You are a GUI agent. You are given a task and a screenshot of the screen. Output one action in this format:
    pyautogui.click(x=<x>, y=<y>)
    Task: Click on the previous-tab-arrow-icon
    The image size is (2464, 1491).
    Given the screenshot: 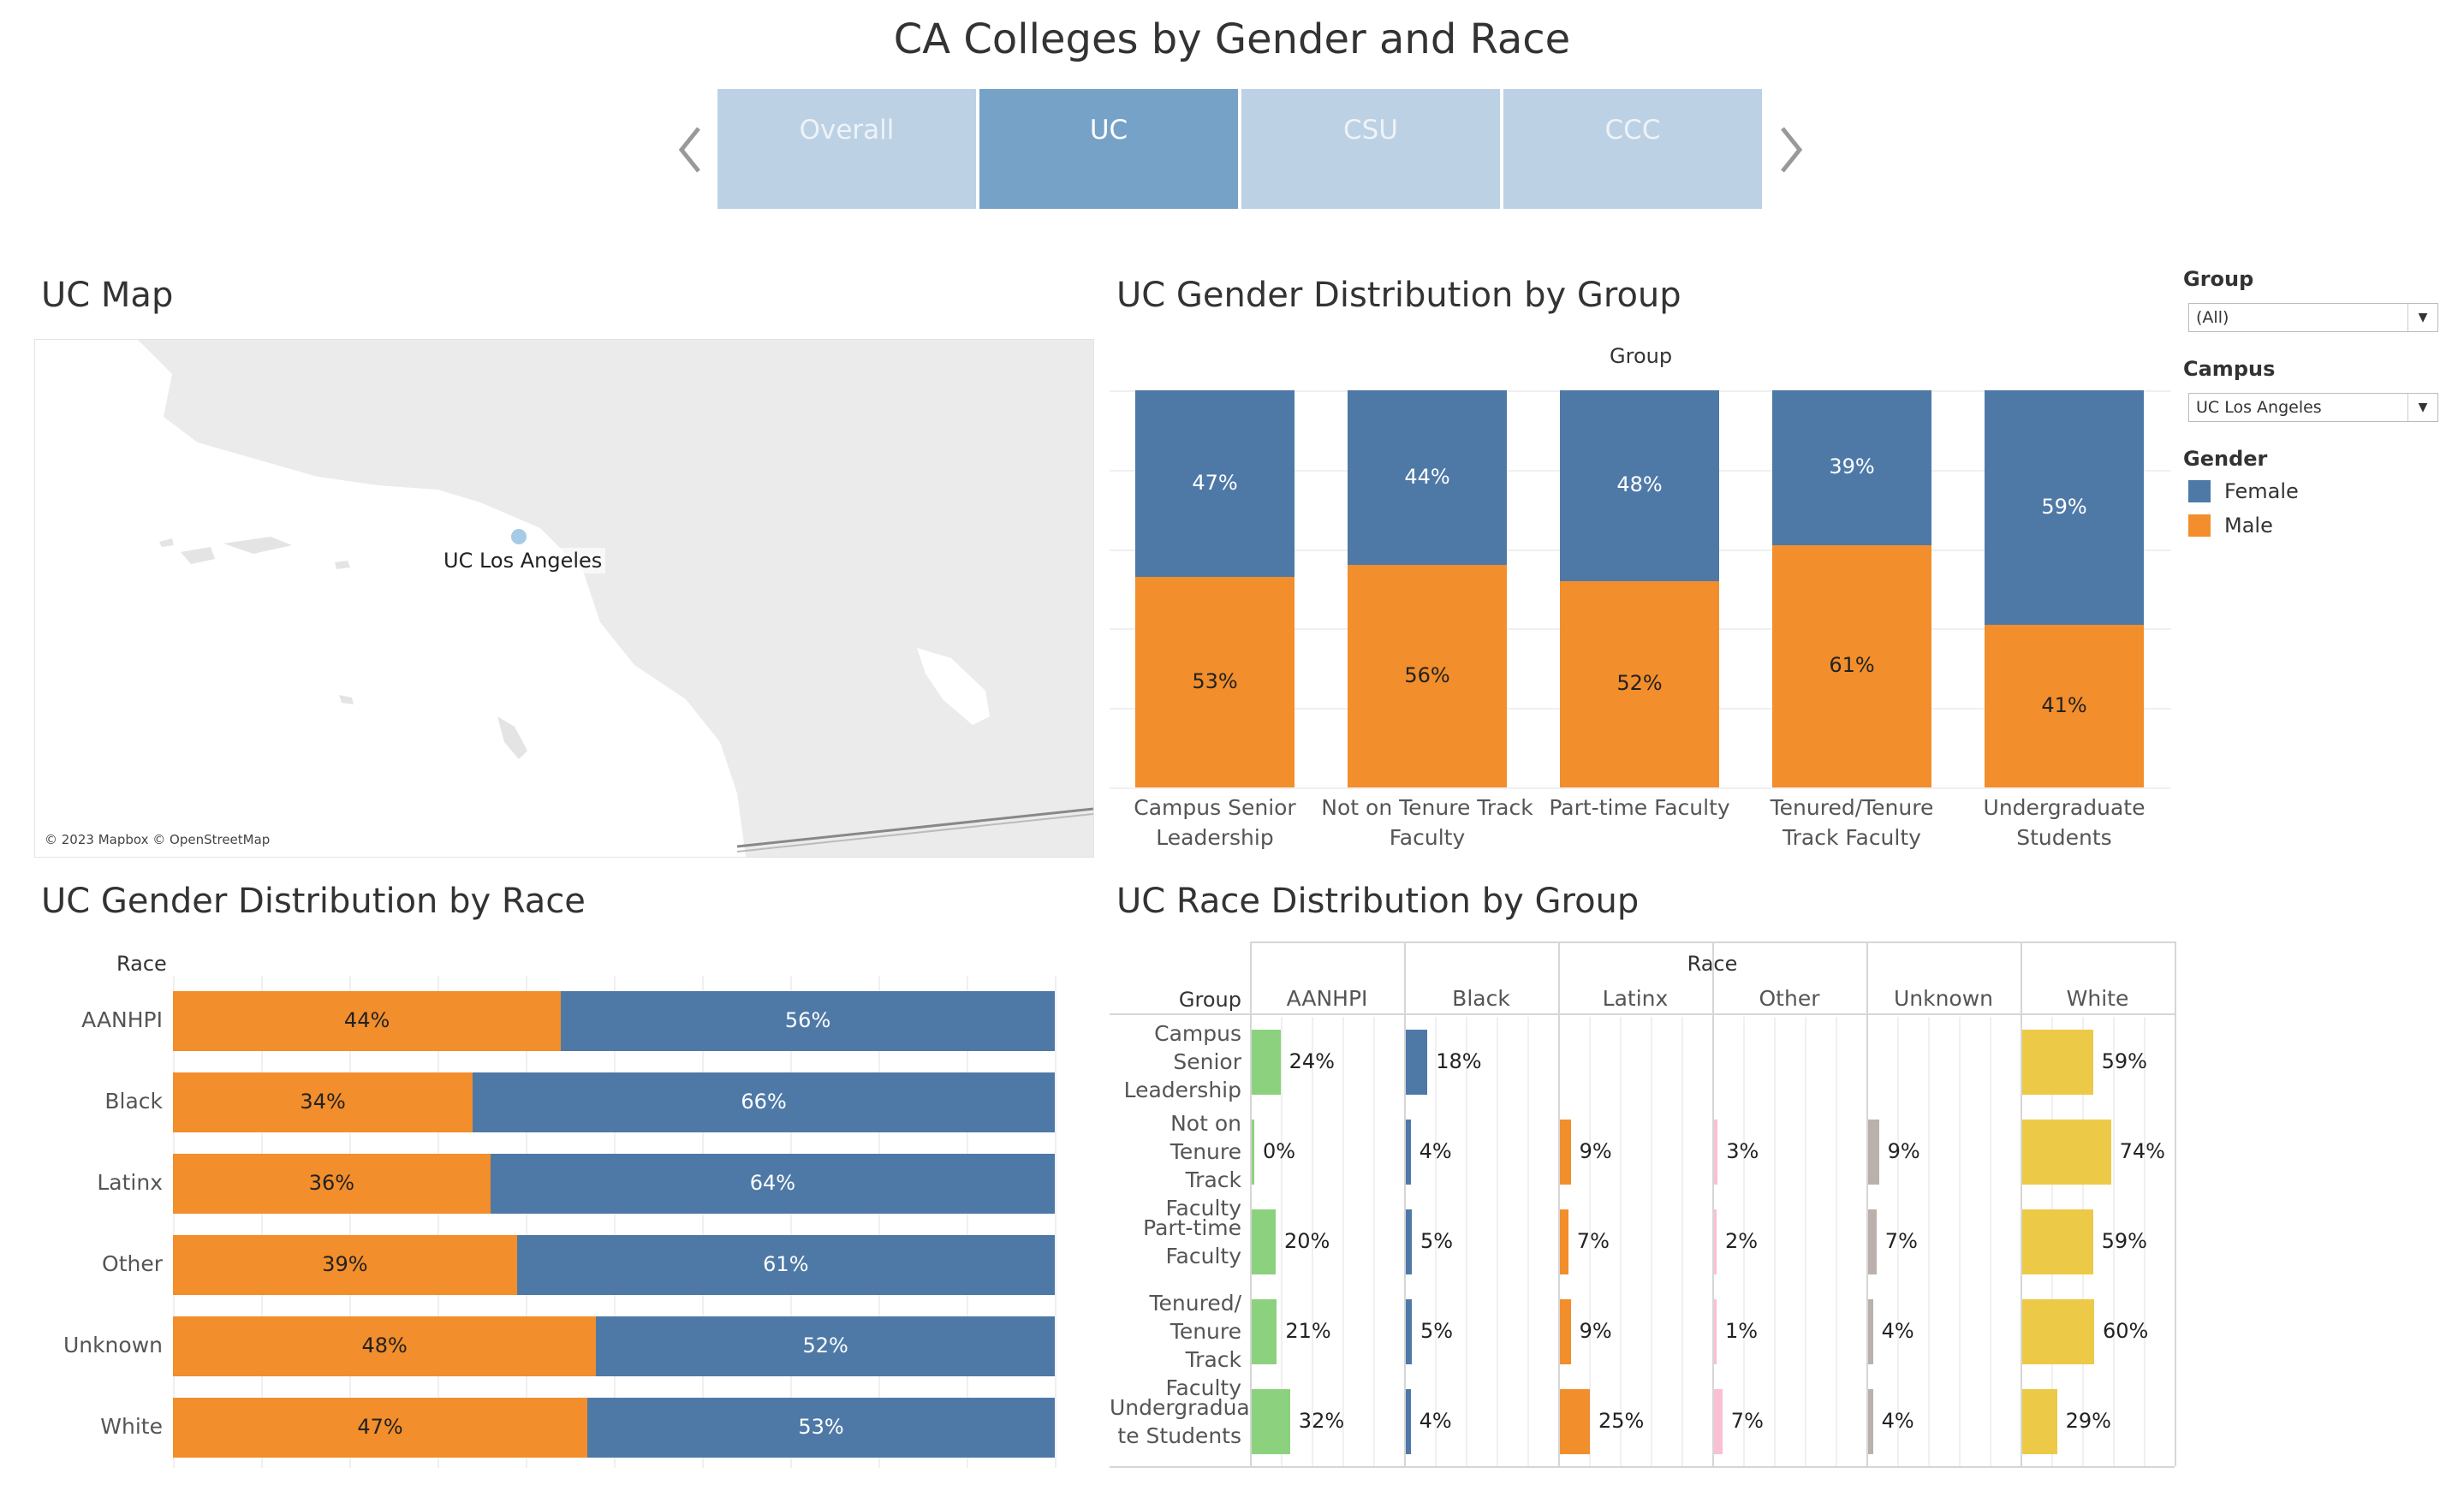 What is the action you would take?
    pyautogui.click(x=690, y=150)
    